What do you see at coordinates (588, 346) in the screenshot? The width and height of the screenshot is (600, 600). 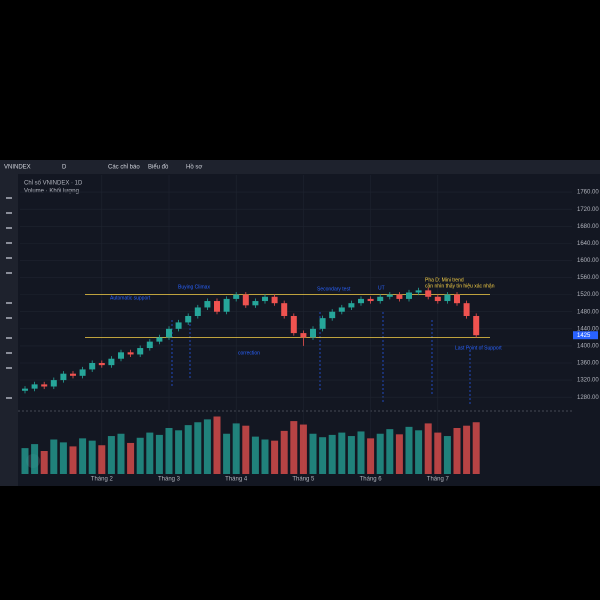 I see `y-tick-label: 1400.00` at bounding box center [588, 346].